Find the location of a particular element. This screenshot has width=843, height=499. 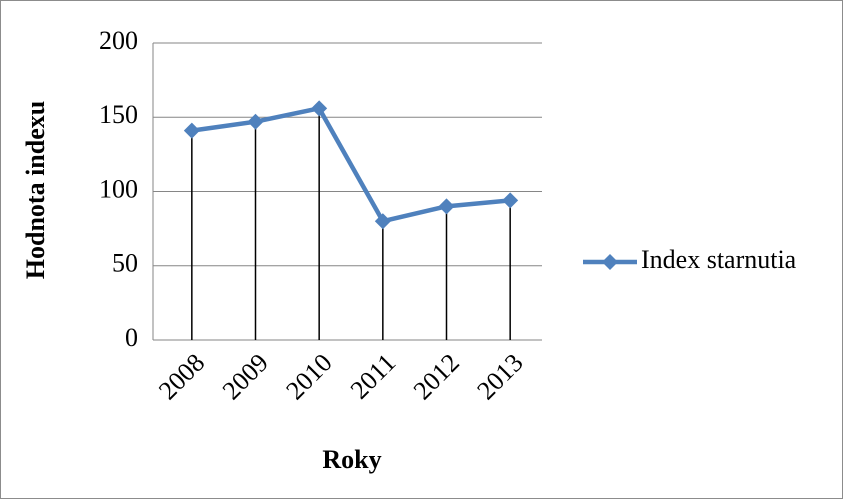

legend-marker is located at coordinates (610, 262).